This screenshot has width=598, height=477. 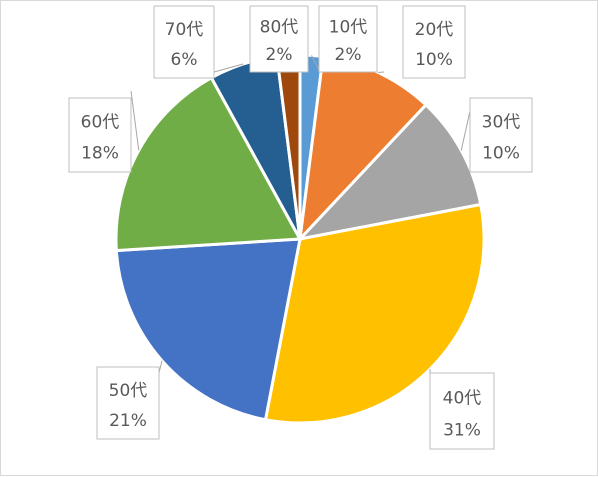 I want to click on data-label-4: 40代 31%, so click(x=462, y=411).